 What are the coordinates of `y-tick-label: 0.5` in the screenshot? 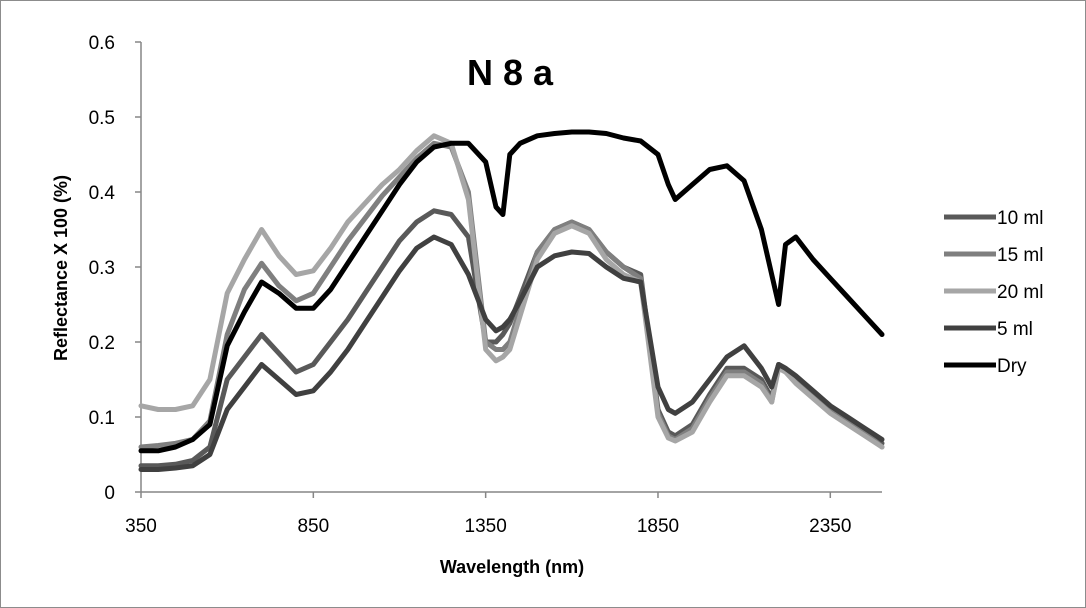 It's located at (102, 118).